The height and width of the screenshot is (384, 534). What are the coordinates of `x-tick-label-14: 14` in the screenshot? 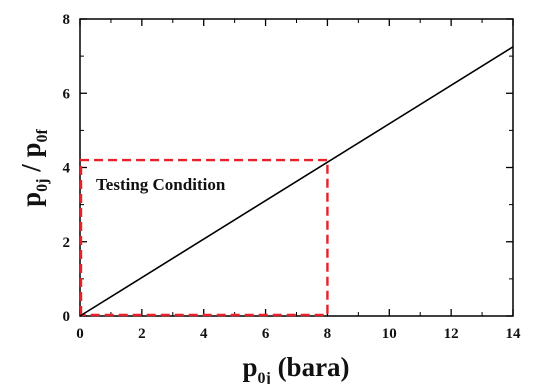 It's located at (514, 334).